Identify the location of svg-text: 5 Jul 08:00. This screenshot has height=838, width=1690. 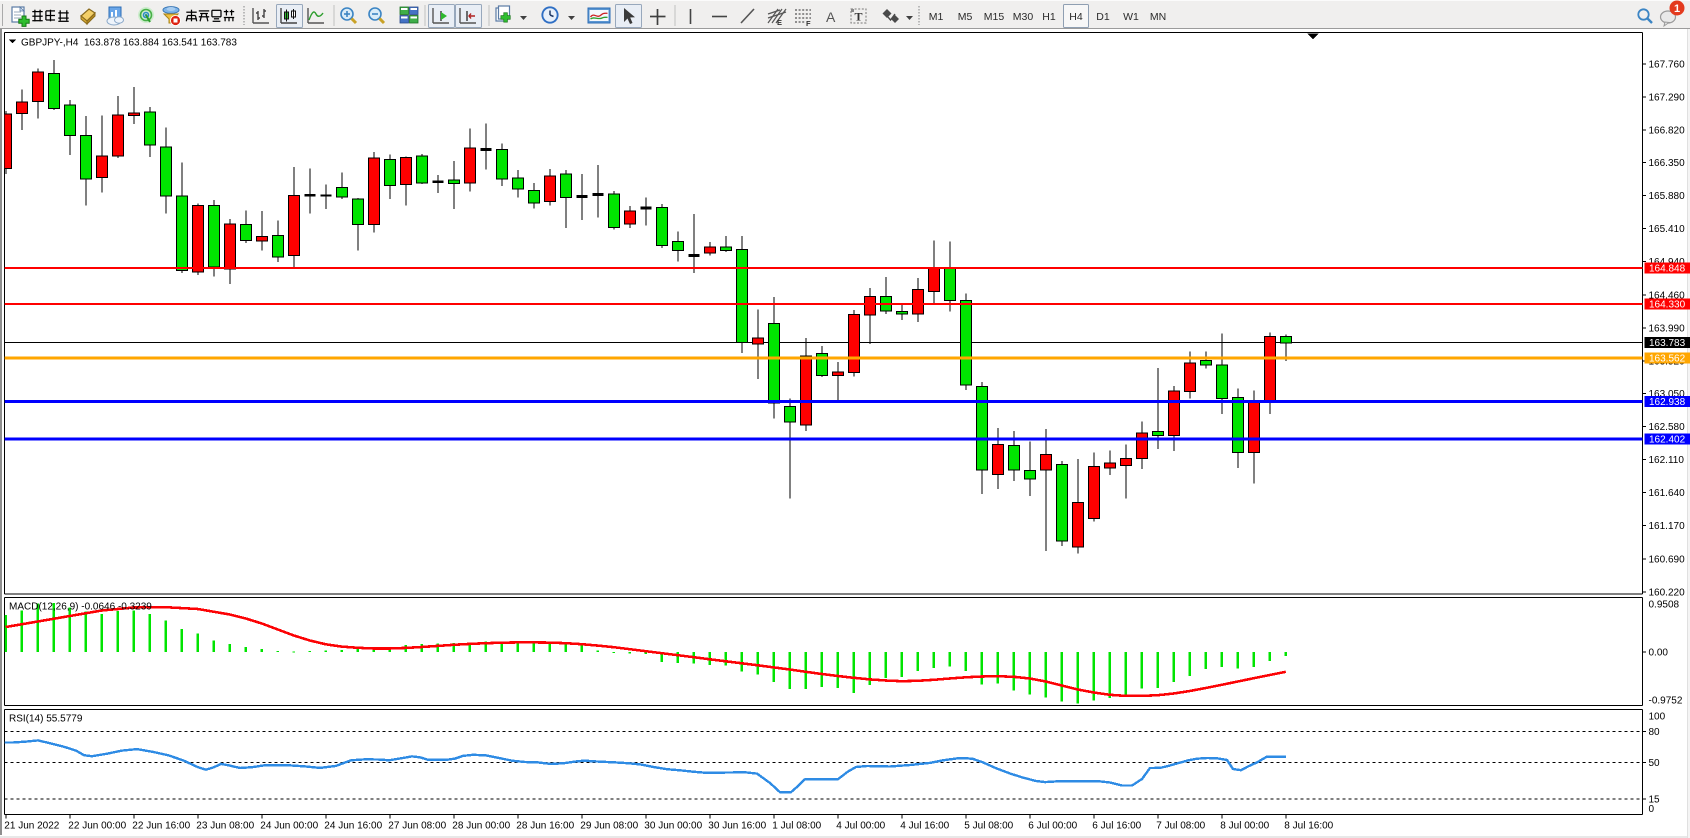
(988, 826).